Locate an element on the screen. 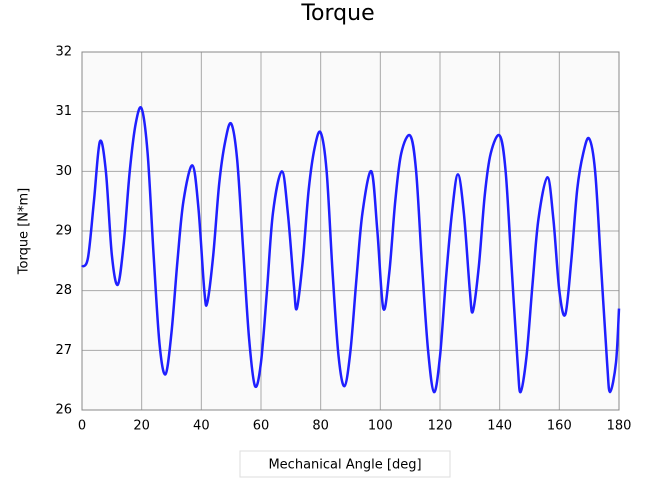 The width and height of the screenshot is (649, 485). x-axis-label: Mechanical Angle [deg] is located at coordinates (344, 465).